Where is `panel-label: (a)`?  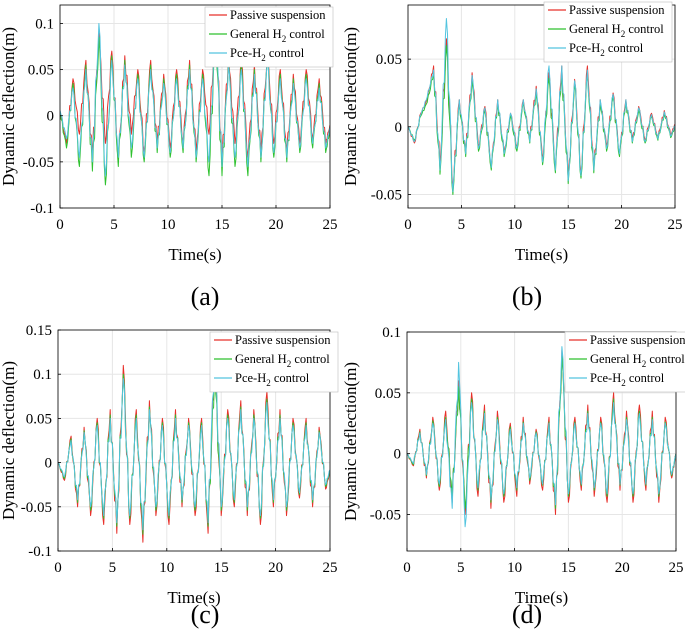 panel-label: (a) is located at coordinates (205, 296).